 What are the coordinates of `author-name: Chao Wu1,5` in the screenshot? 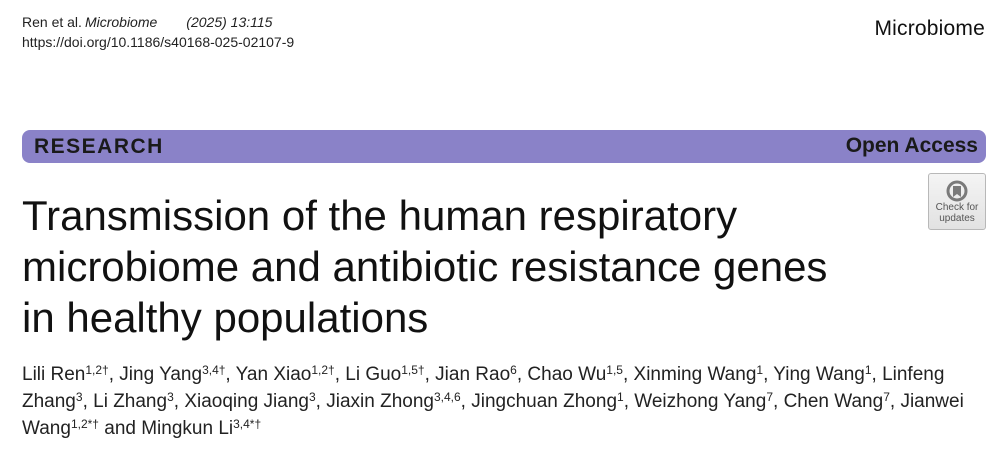 It's located at (575, 374).